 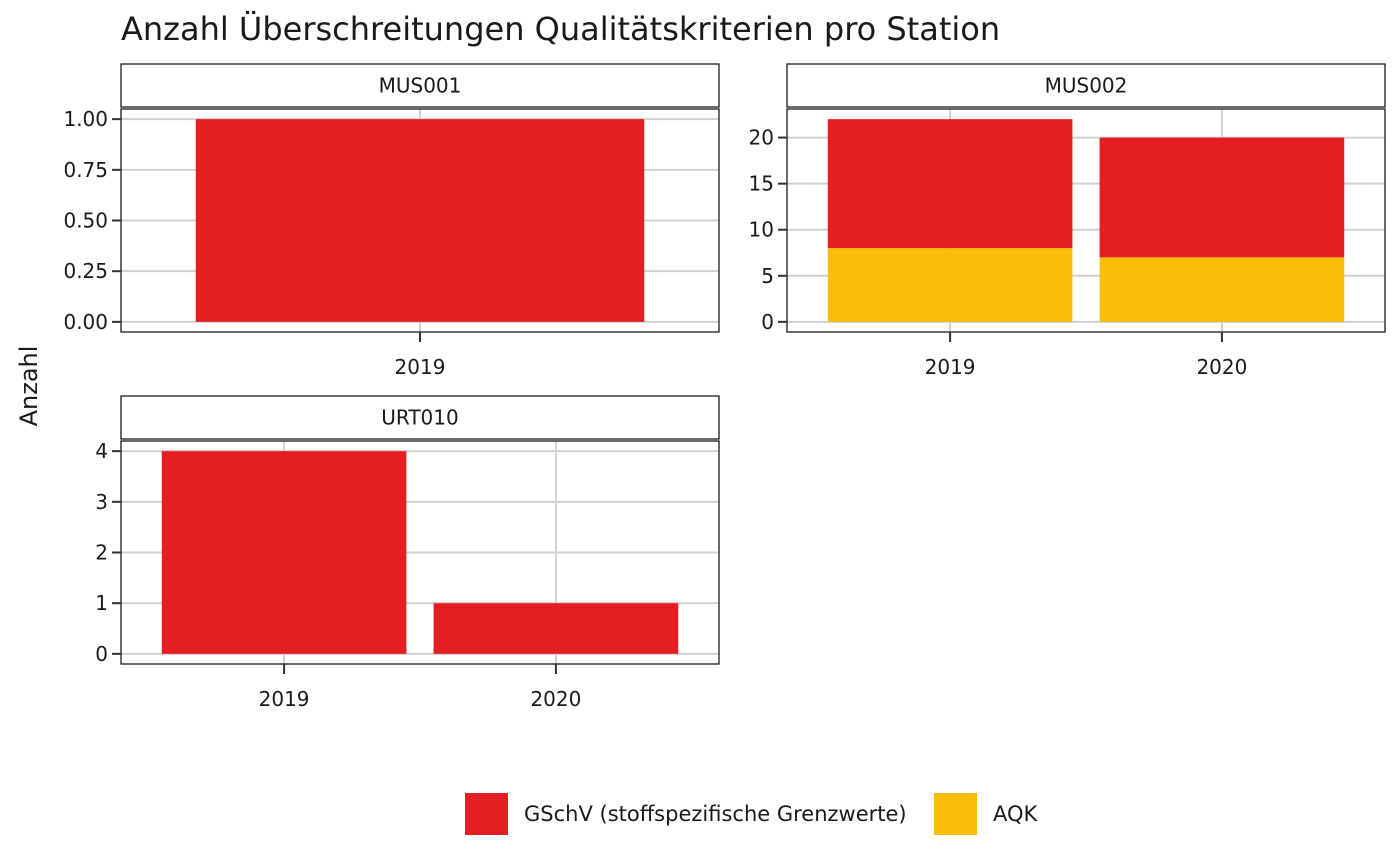 I want to click on y-tick-label: 0.25, so click(x=85, y=271).